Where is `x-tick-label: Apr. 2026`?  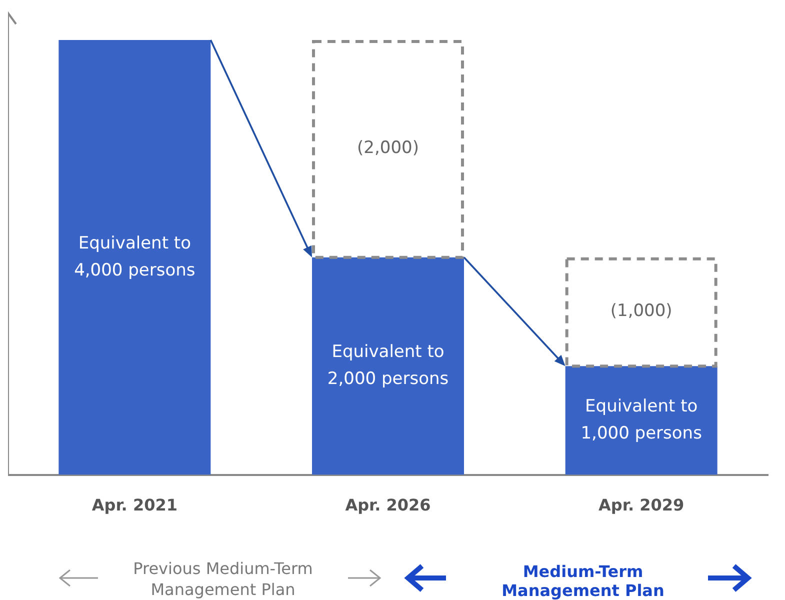
x-tick-label: Apr. 2026 is located at coordinates (388, 505).